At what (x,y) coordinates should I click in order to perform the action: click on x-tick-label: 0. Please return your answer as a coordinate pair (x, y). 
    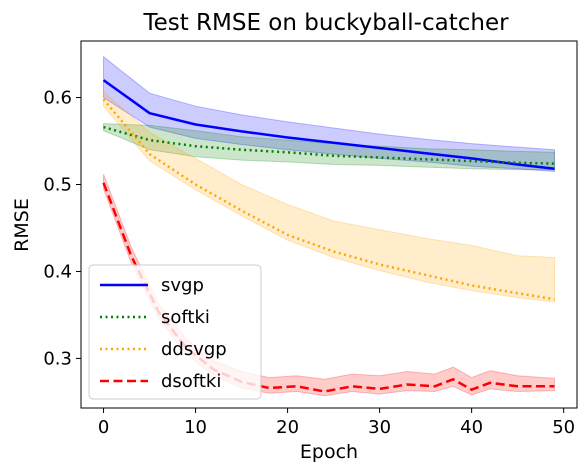
    Looking at the image, I should click on (103, 427).